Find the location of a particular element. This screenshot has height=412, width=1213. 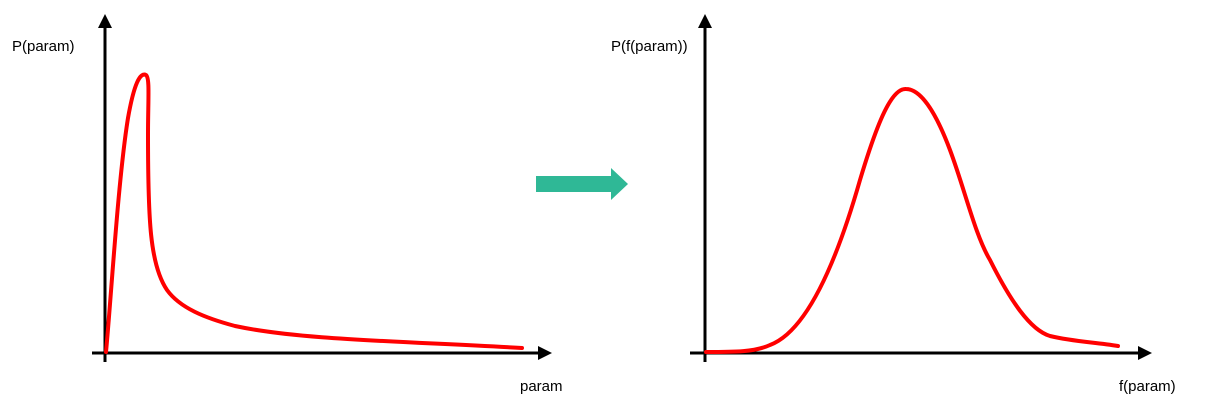

transform-arrow is located at coordinates (582, 184).